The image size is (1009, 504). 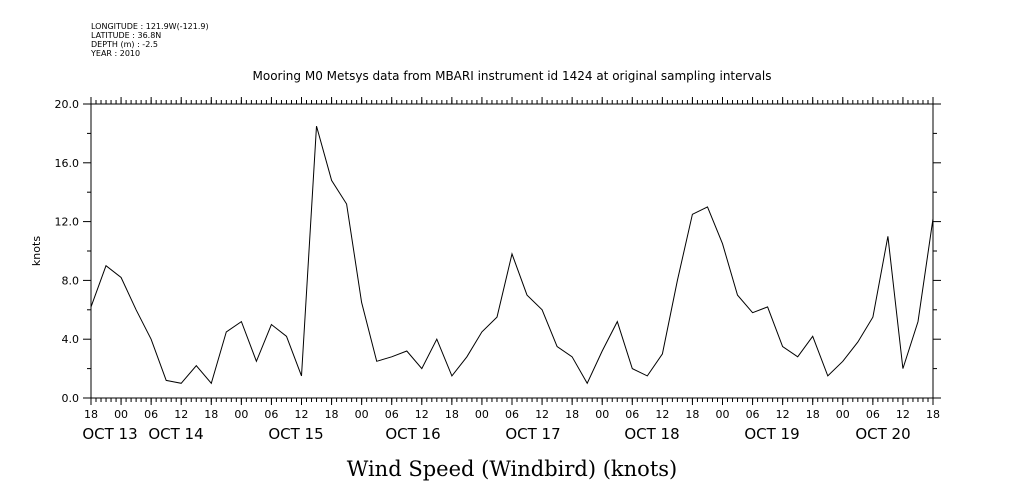 I want to click on x-day-label: OCT 17, so click(x=532, y=434).